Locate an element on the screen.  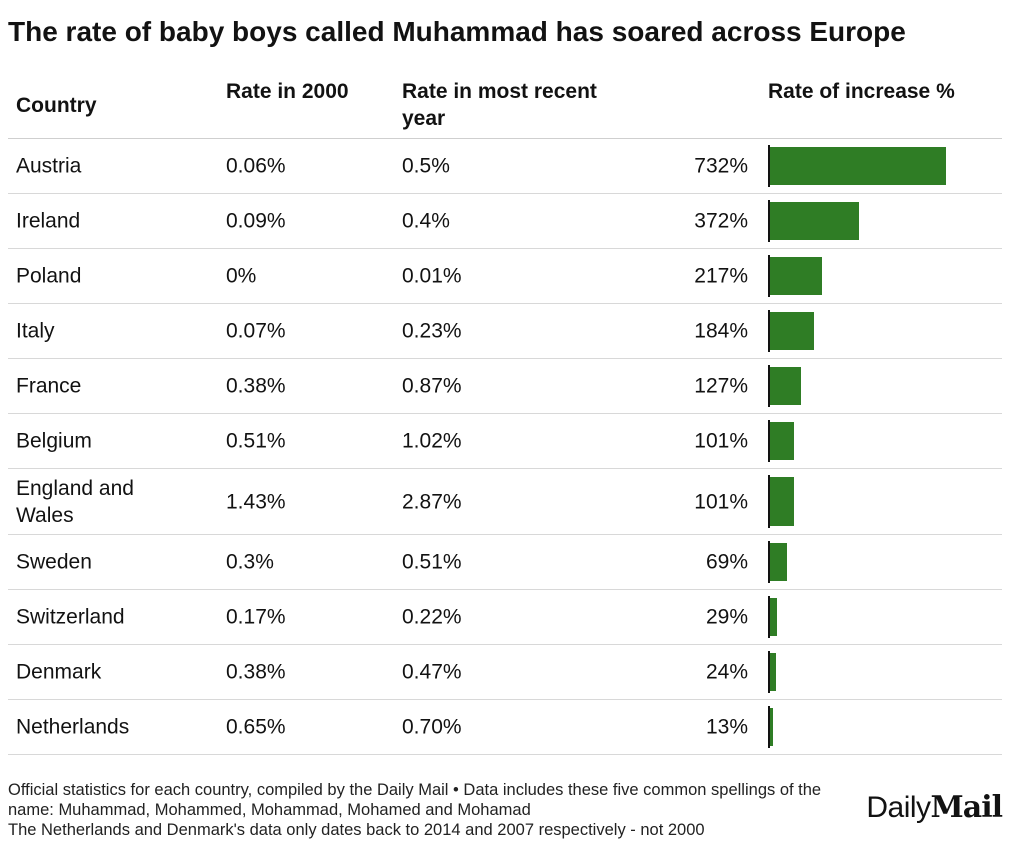
header-country: Country is located at coordinates (56, 105).